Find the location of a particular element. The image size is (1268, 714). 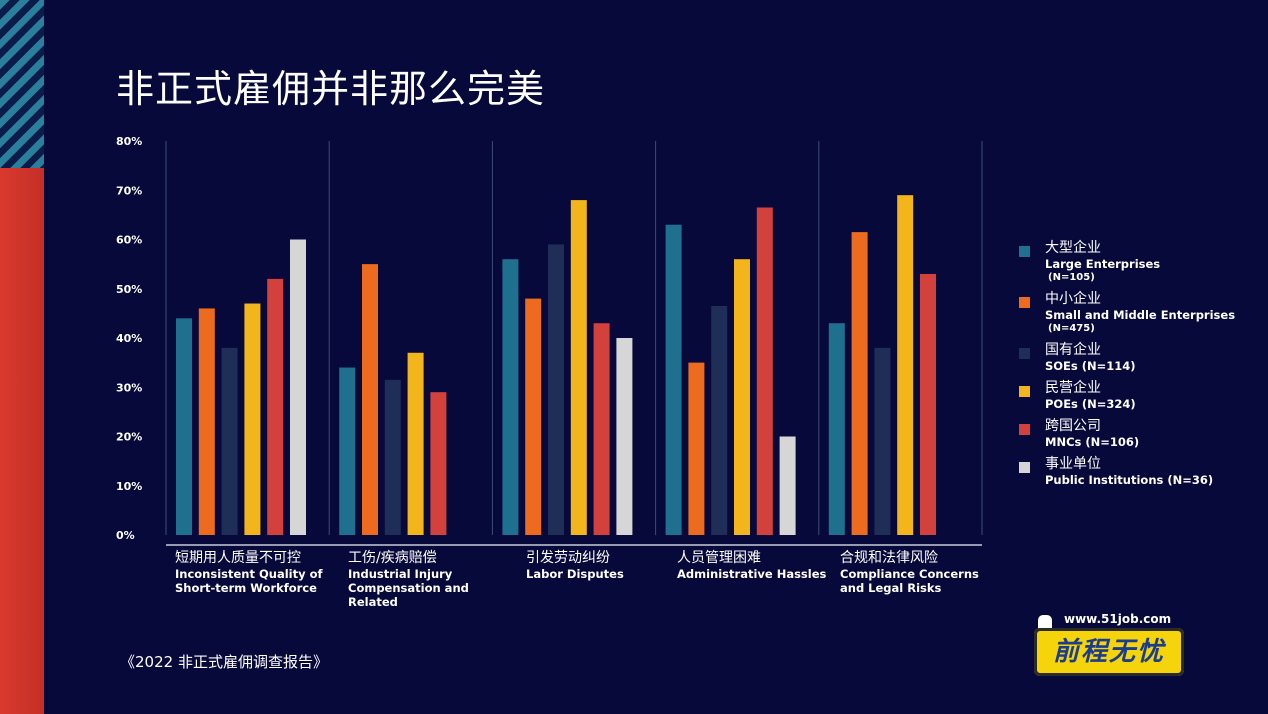

logo-url: www.51job.com is located at coordinates (1118, 619).